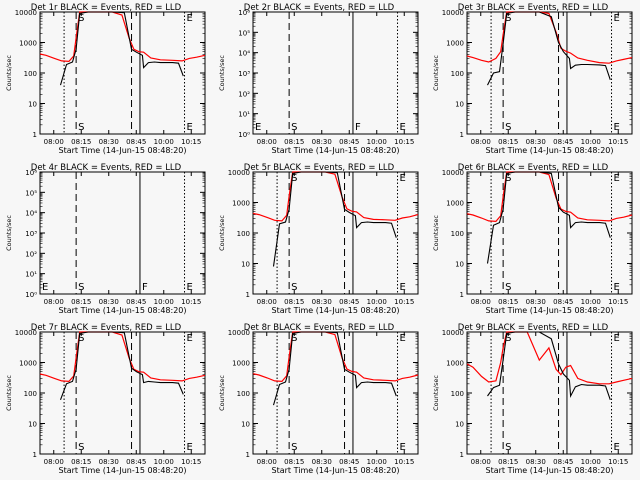 This screenshot has width=640, height=480. What do you see at coordinates (453, 173) in the screenshot?
I see `y-tick-label: 10000` at bounding box center [453, 173].